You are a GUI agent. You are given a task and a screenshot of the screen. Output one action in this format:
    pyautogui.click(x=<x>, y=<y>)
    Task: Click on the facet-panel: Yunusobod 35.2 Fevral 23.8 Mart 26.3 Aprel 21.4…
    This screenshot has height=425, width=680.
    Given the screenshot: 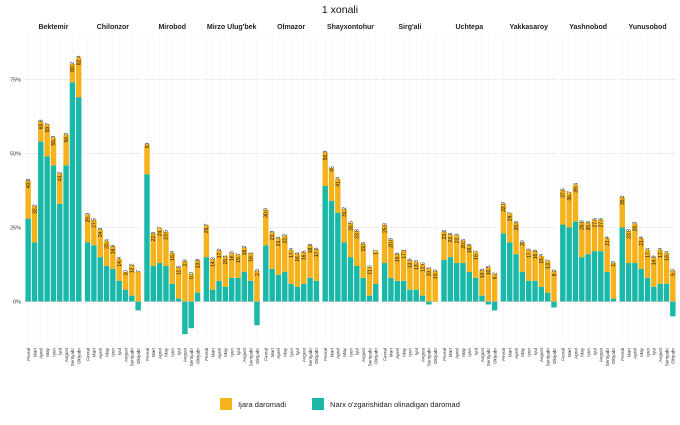 What is the action you would take?
    pyautogui.click(x=648, y=195)
    